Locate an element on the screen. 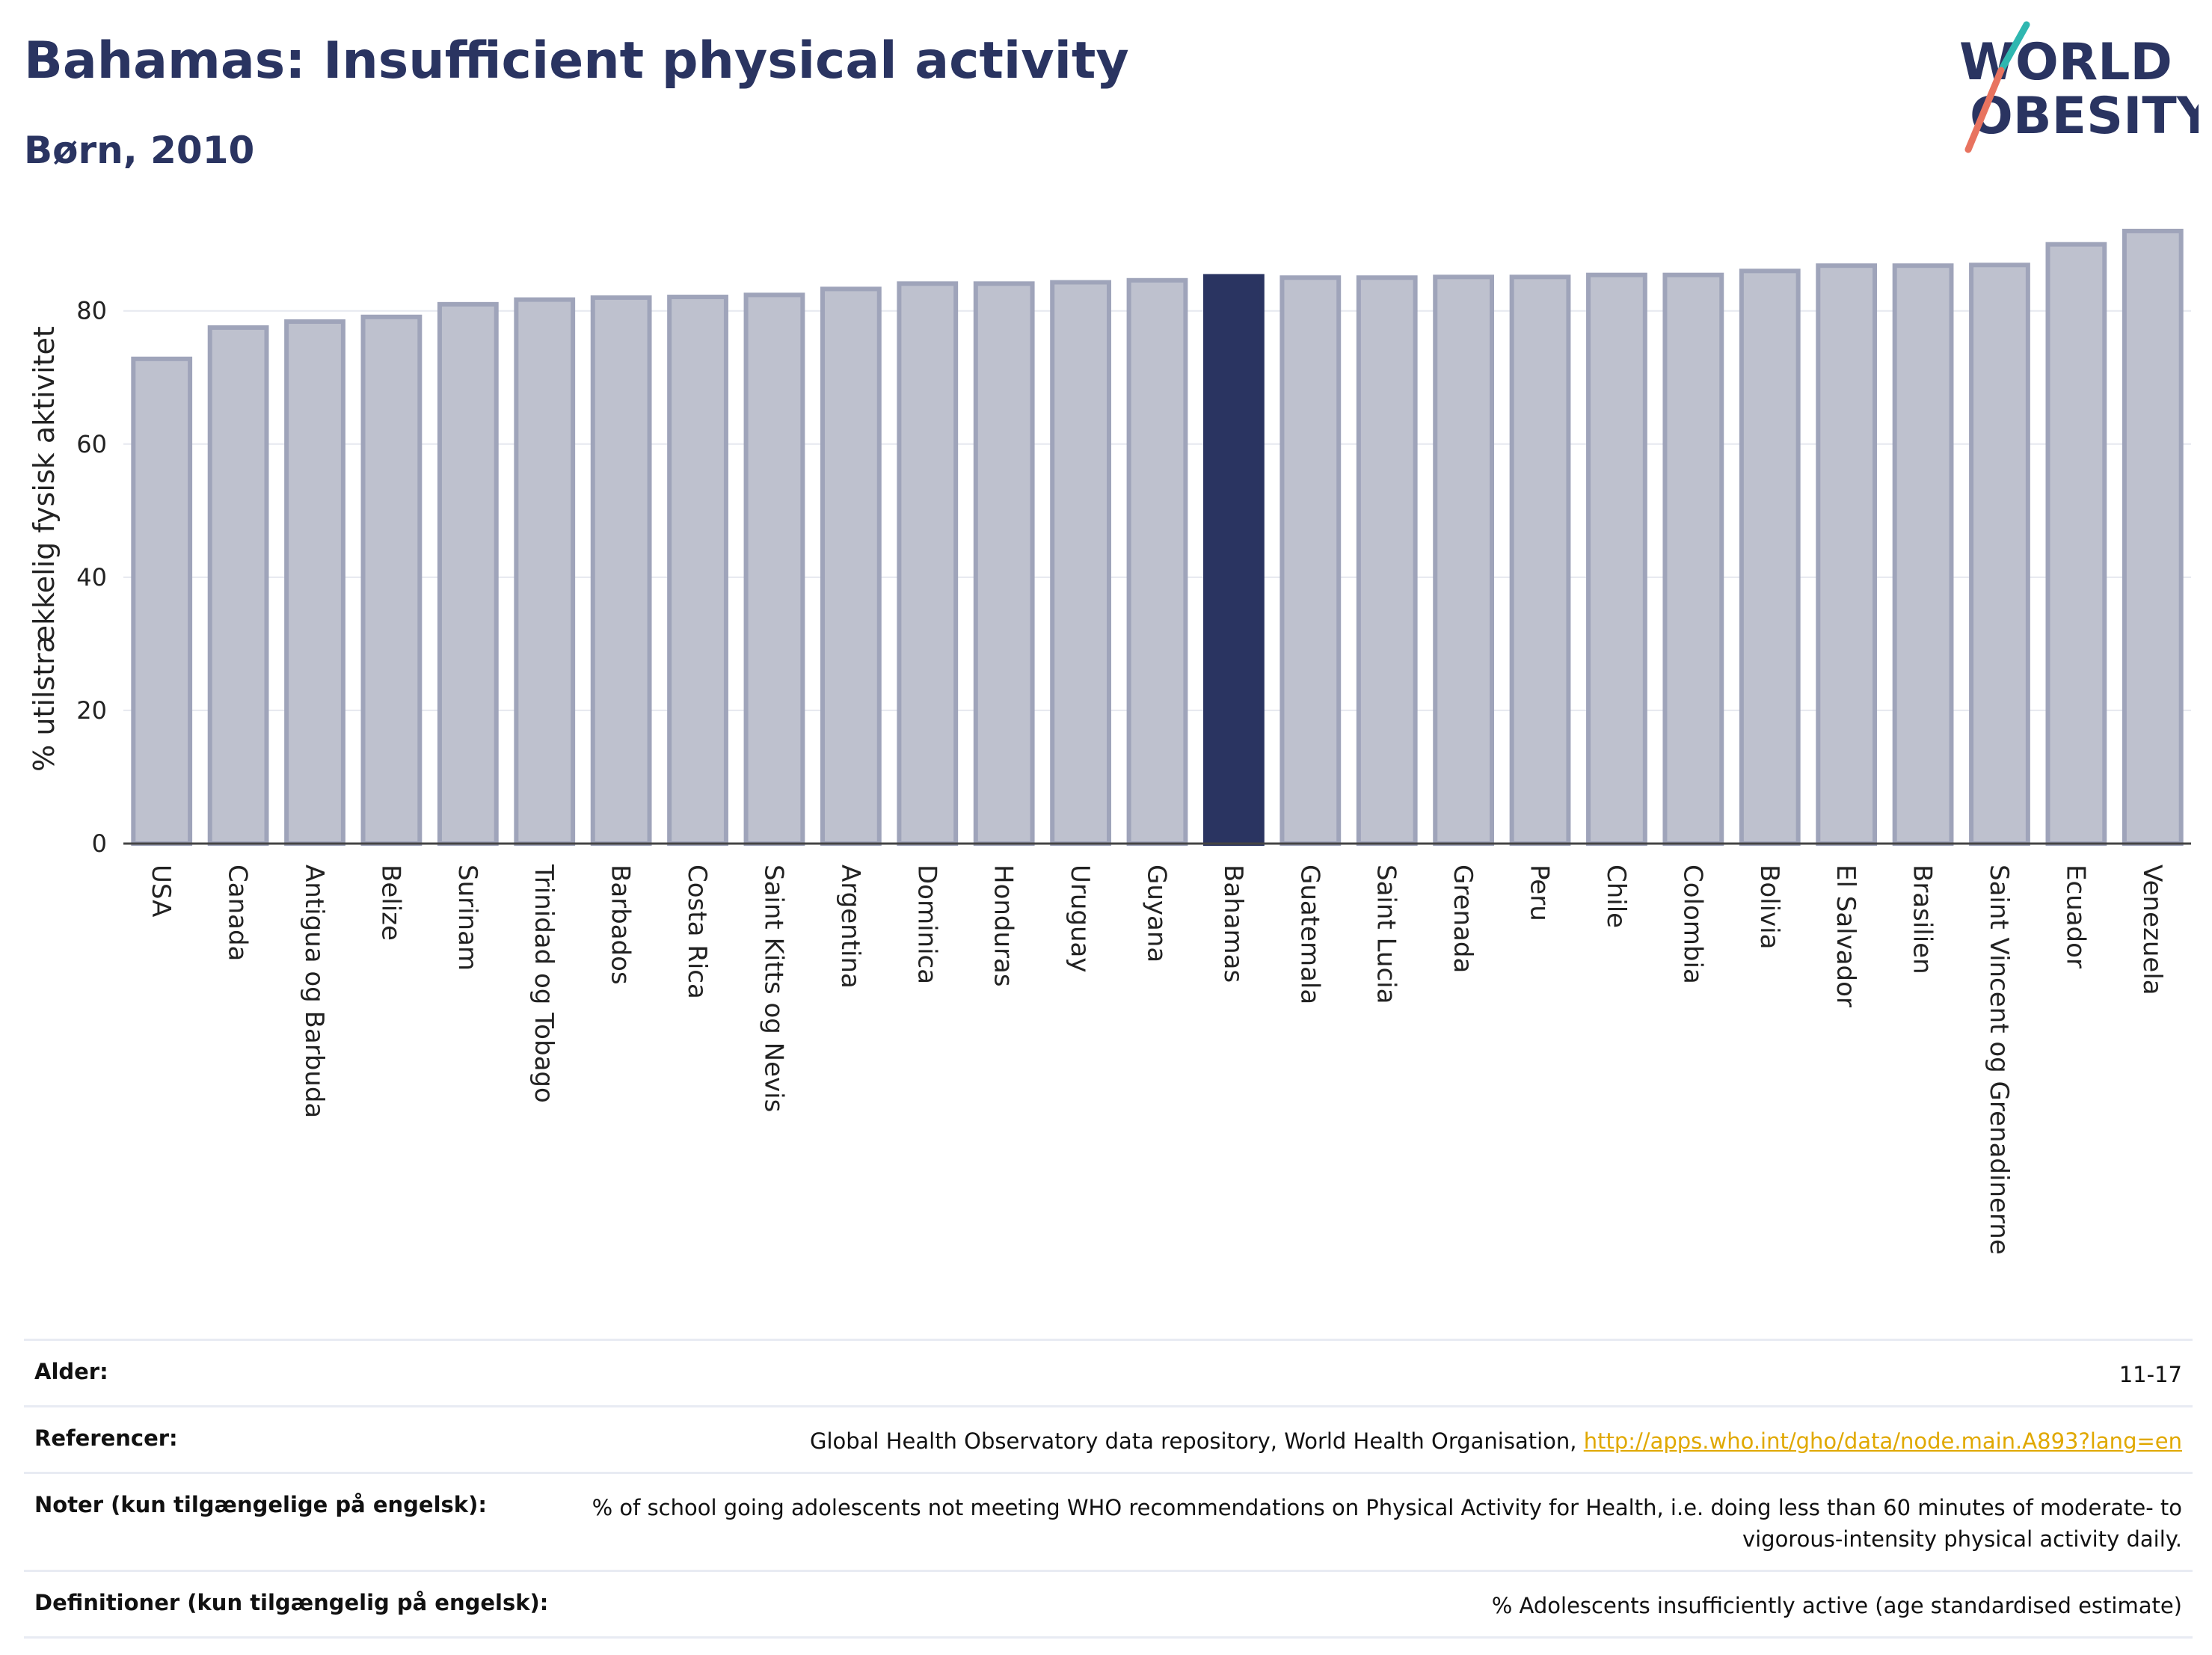  x-tick-label: Brasilien is located at coordinates (1923, 919).